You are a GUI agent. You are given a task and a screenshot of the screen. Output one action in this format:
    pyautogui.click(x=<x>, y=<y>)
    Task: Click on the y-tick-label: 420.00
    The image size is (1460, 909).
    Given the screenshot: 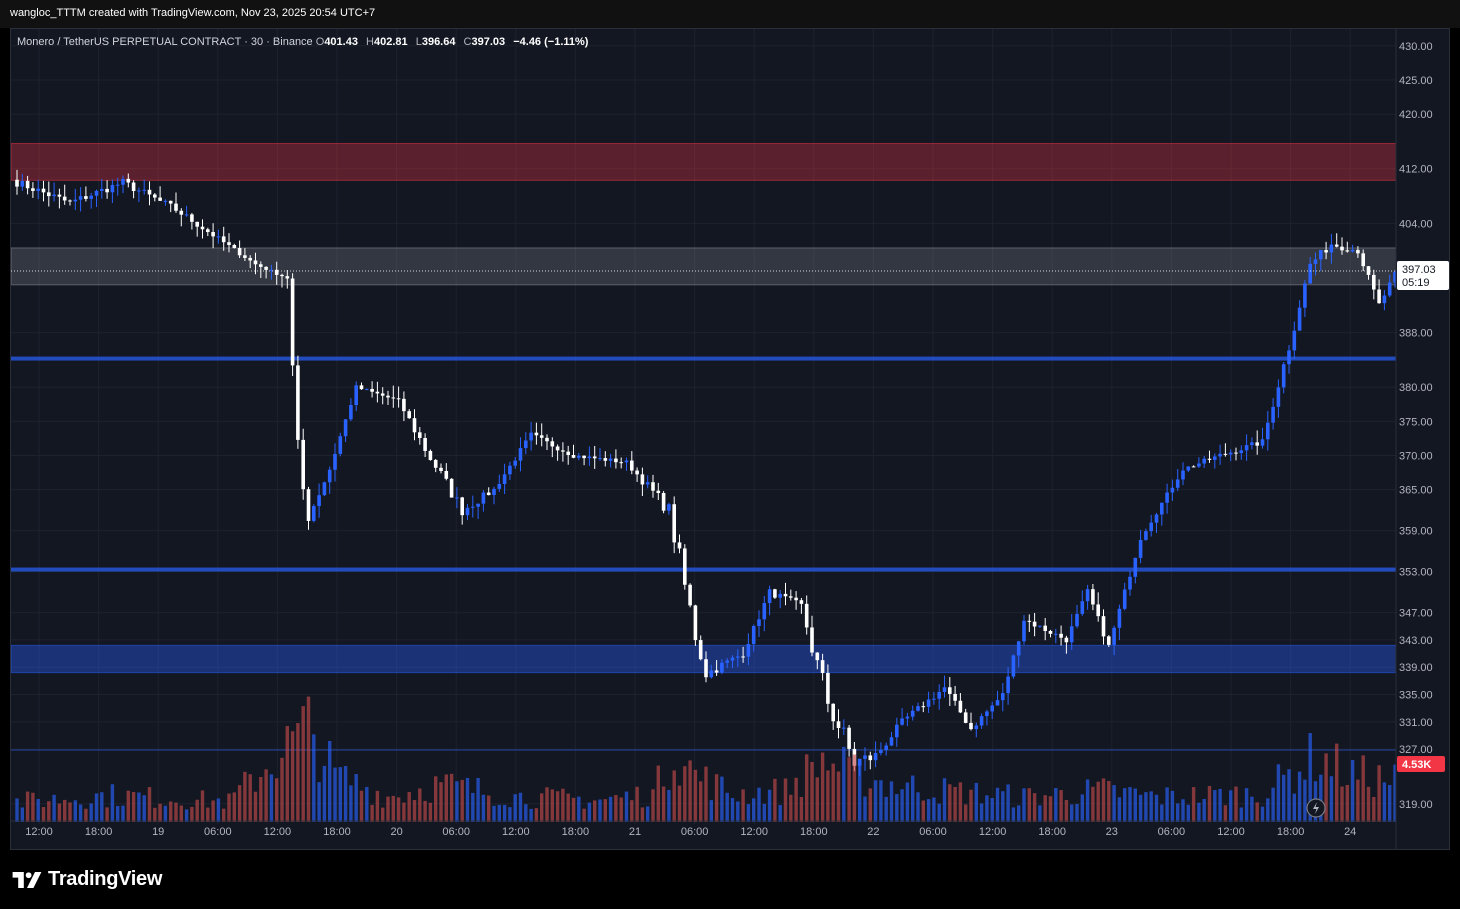 What is the action you would take?
    pyautogui.click(x=1416, y=115)
    